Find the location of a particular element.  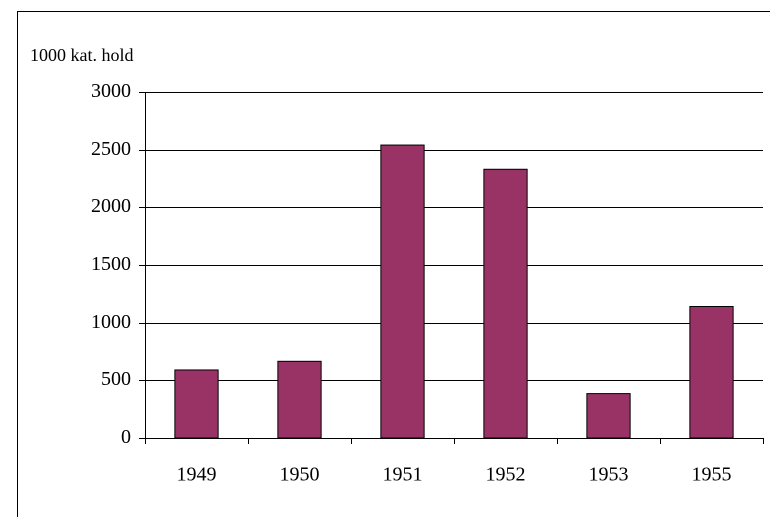

y-tick-label: 0 is located at coordinates (126, 437).